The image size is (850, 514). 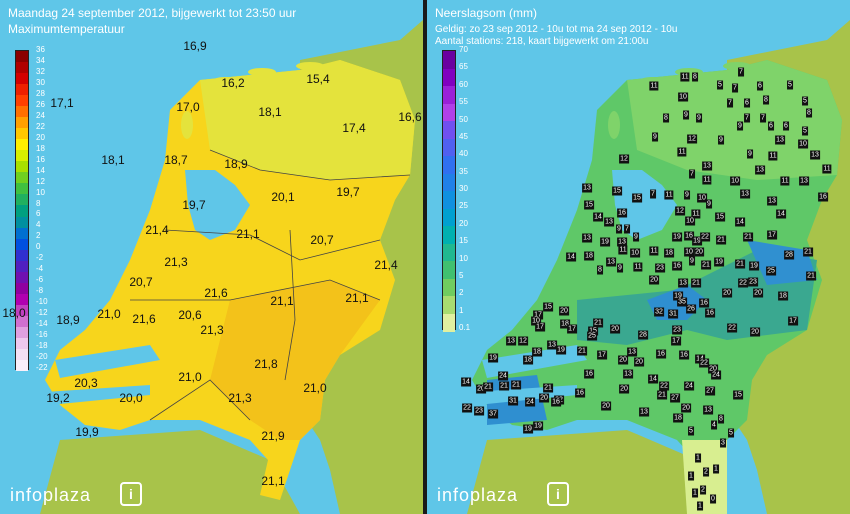 What do you see at coordinates (38, 225) in the screenshot?
I see `temperature-legend-tick: 4` at bounding box center [38, 225].